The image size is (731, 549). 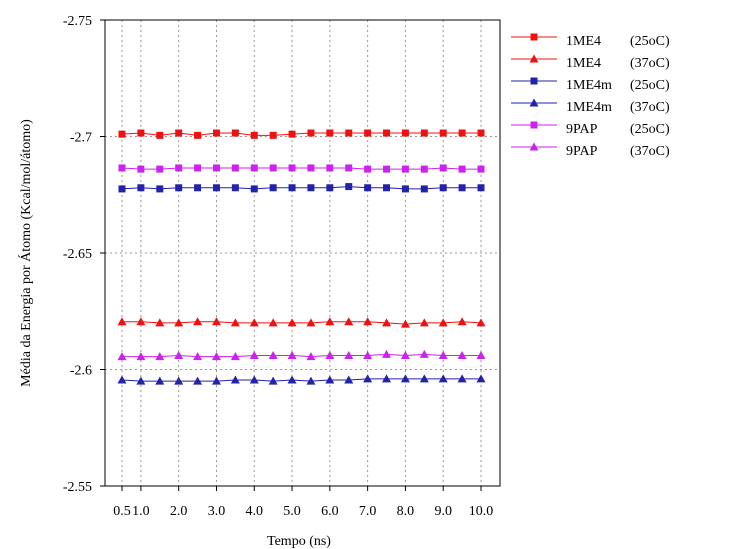 I want to click on legend-item: 1ME4 (25oC), so click(x=590, y=41).